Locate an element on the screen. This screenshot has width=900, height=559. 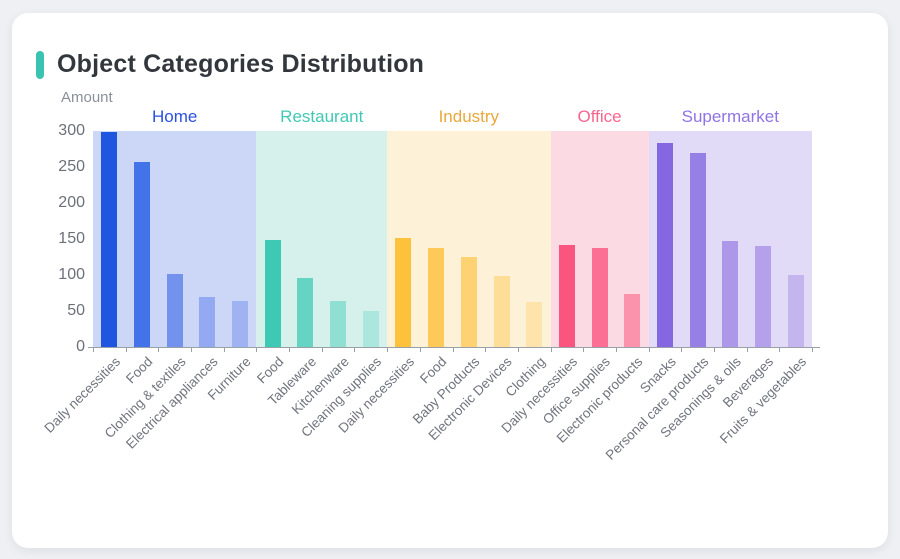
group-label-supermarket: Supermarket is located at coordinates (730, 116).